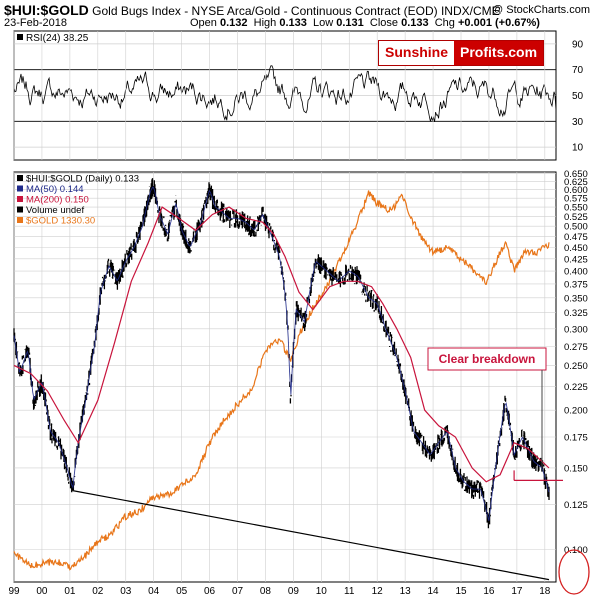 The width and height of the screenshot is (600, 600). Describe the element at coordinates (576, 182) in the screenshot. I see `price-tick-label: 0.625` at that location.